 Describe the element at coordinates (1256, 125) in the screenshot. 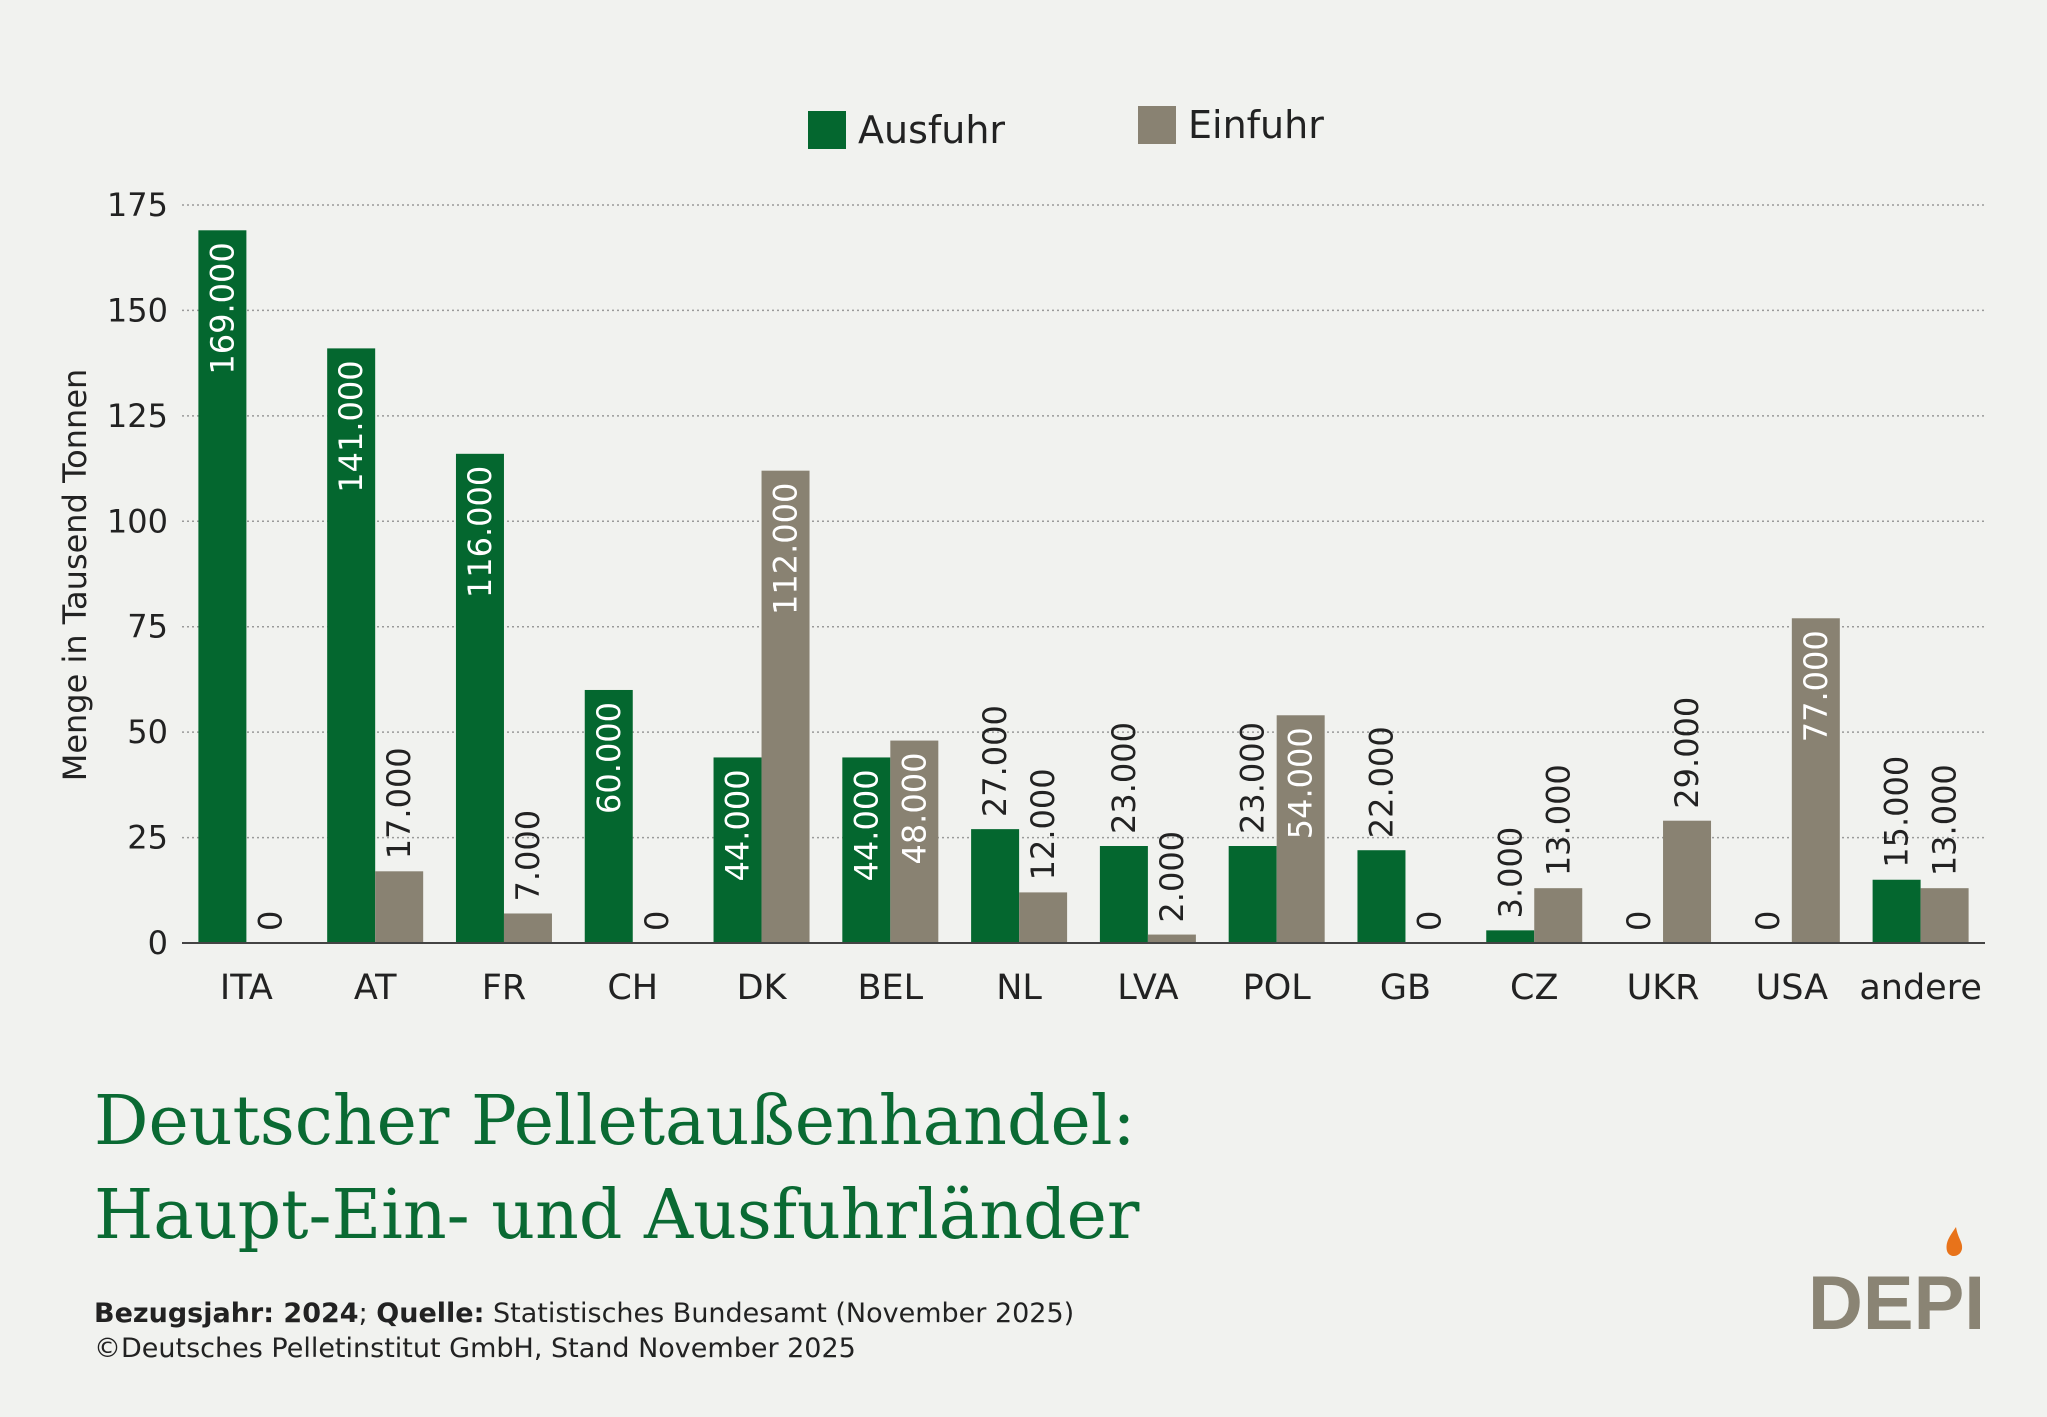

I see `legend-label-einfuhr: Einfuhr` at that location.